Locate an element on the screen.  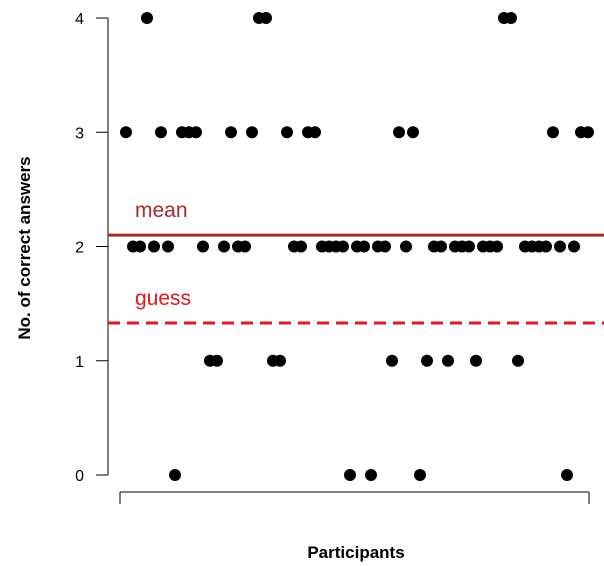
y-axis-title: No. of correct answers is located at coordinates (24, 247).